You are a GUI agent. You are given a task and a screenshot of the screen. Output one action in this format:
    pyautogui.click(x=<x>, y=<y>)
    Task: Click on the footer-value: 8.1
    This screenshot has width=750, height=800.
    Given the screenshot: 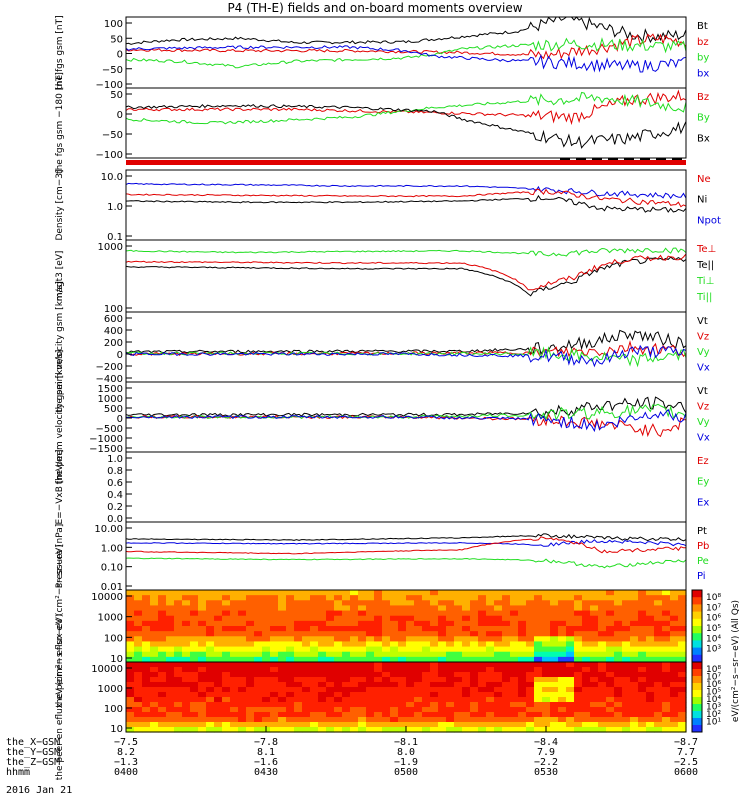 What is the action you would take?
    pyautogui.click(x=266, y=752)
    